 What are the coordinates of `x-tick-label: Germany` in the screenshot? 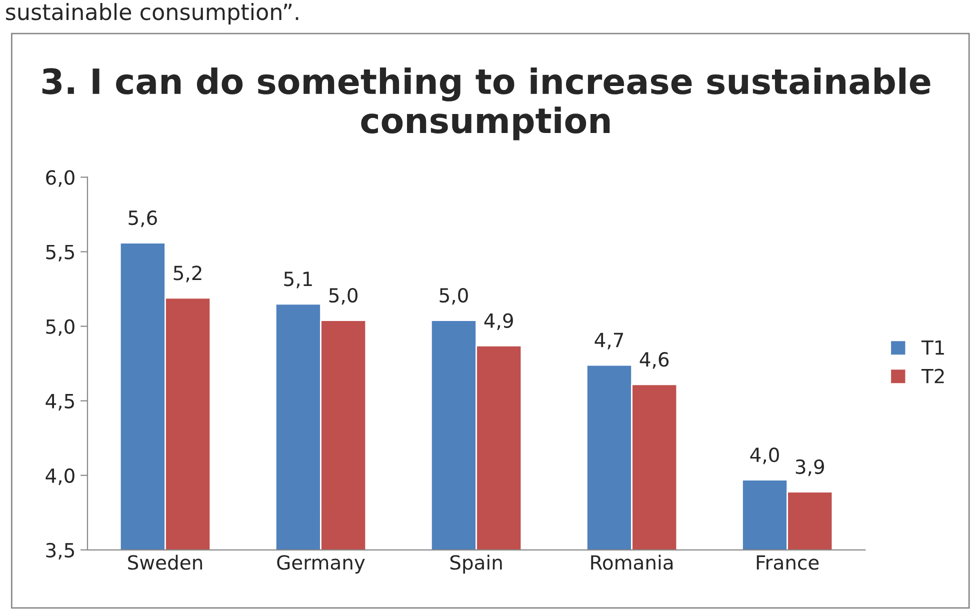 It's located at (321, 564).